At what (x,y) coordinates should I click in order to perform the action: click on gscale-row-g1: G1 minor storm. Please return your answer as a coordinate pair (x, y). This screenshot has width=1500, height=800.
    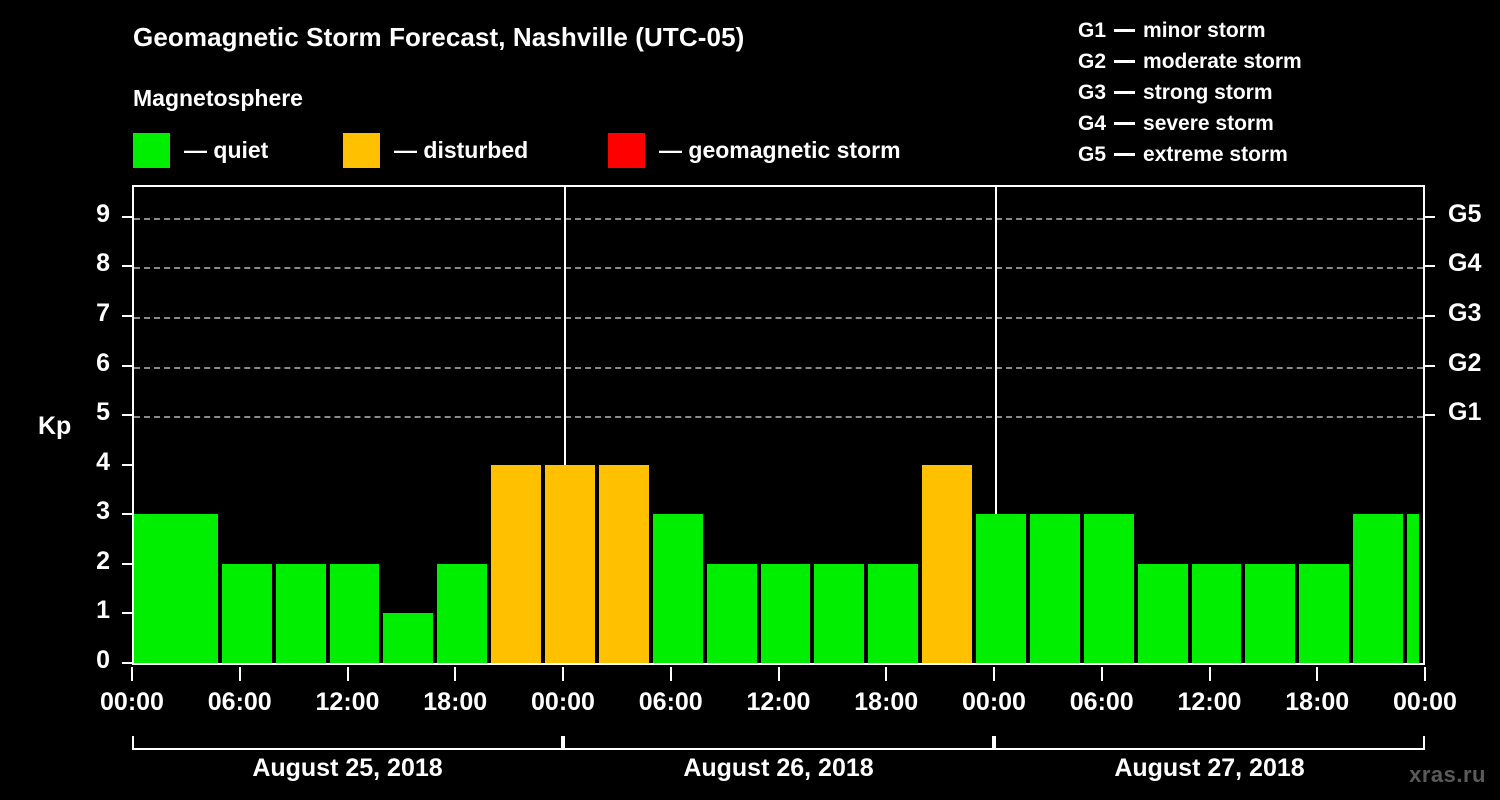
    Looking at the image, I should click on (1190, 30).